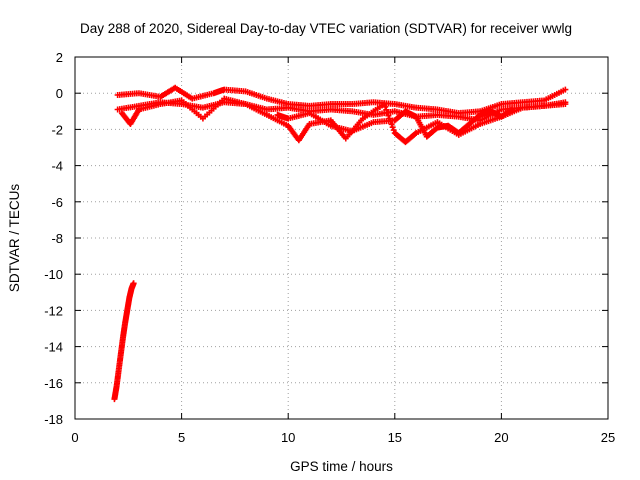 This screenshot has height=480, width=640. I want to click on y-tick-label: 0, so click(59, 93).